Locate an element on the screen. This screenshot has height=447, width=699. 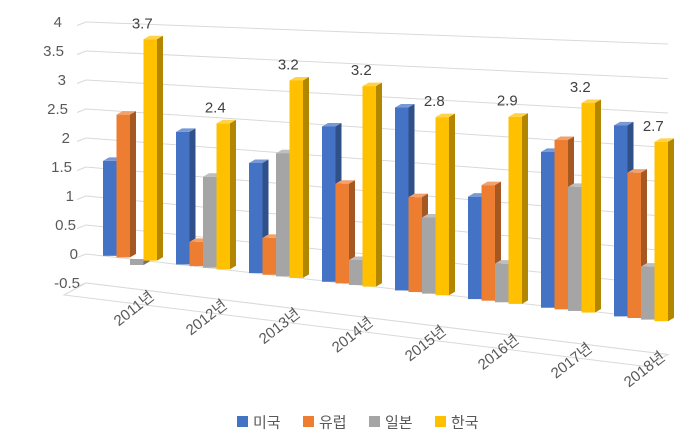
bar-series3-cat5 is located at coordinates (518, 208).